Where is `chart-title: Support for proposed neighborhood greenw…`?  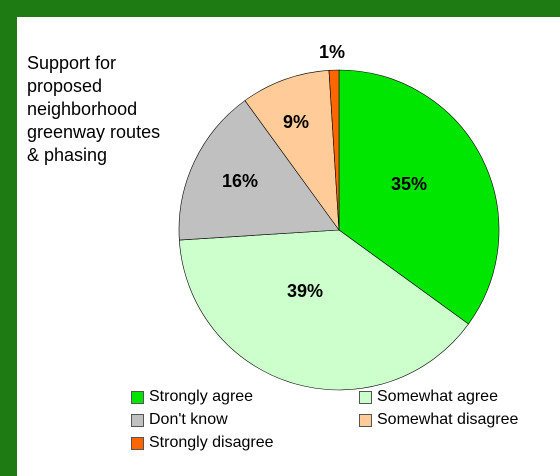 chart-title: Support for proposed neighborhood greenw… is located at coordinates (94, 109).